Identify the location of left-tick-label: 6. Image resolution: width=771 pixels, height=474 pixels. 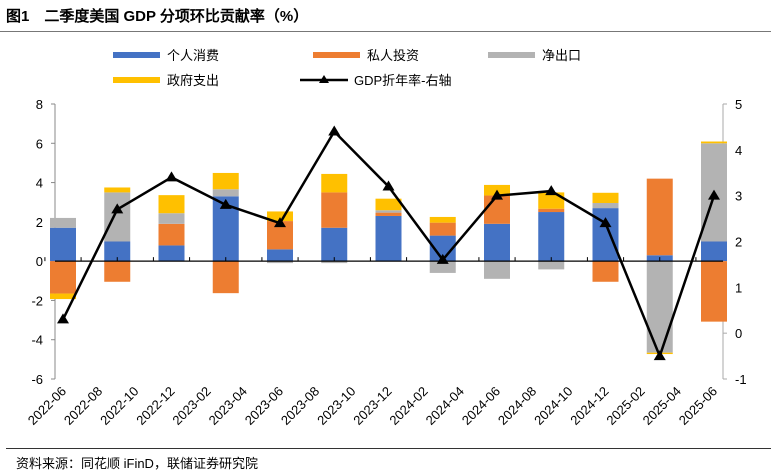
(39, 143).